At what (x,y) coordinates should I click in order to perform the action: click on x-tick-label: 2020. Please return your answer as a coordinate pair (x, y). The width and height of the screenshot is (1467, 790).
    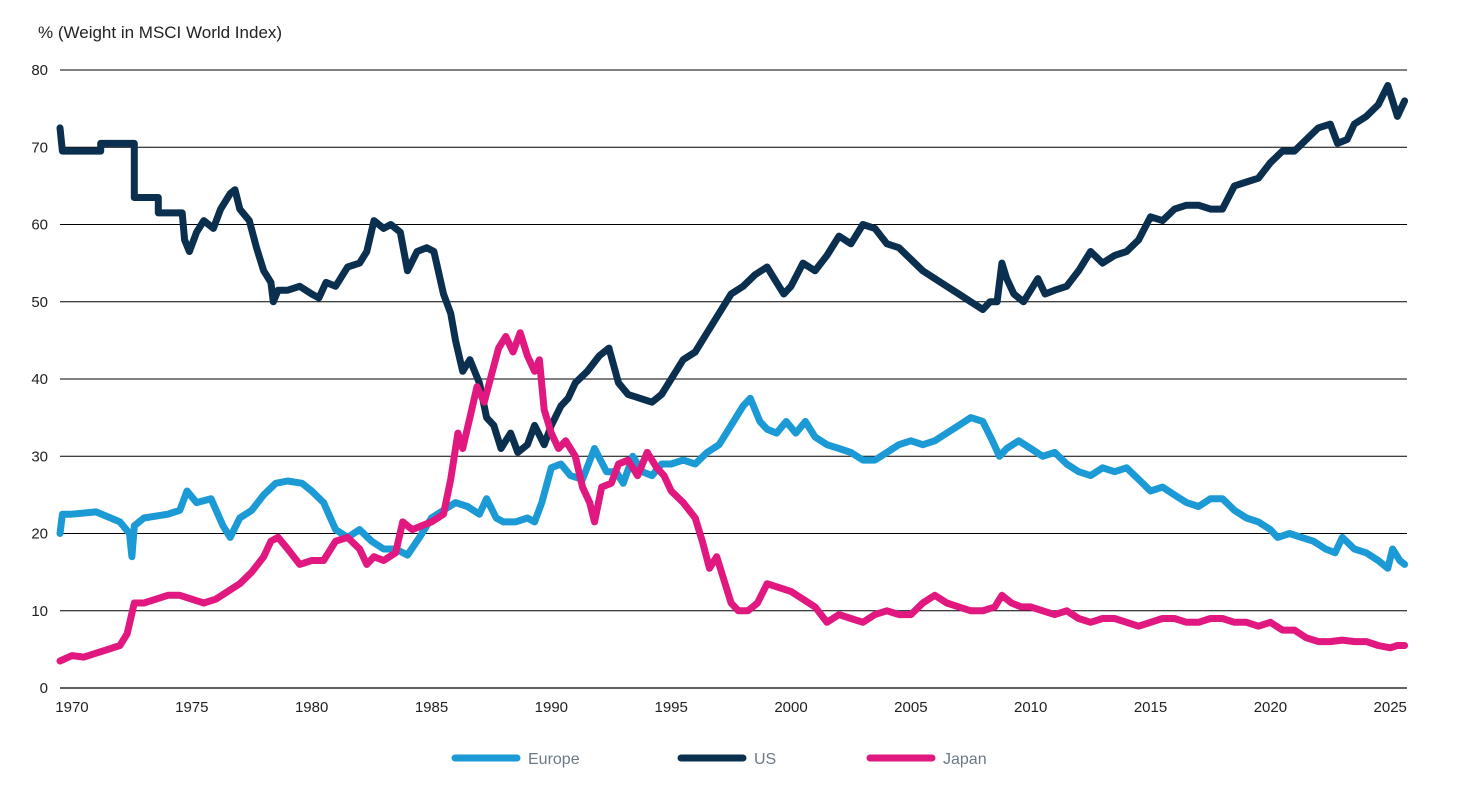
    Looking at the image, I should click on (1270, 707).